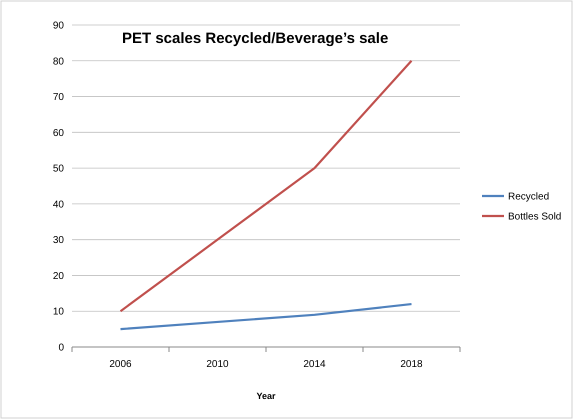  Describe the element at coordinates (412, 364) in the screenshot. I see `x-tick-label: 2018` at that location.